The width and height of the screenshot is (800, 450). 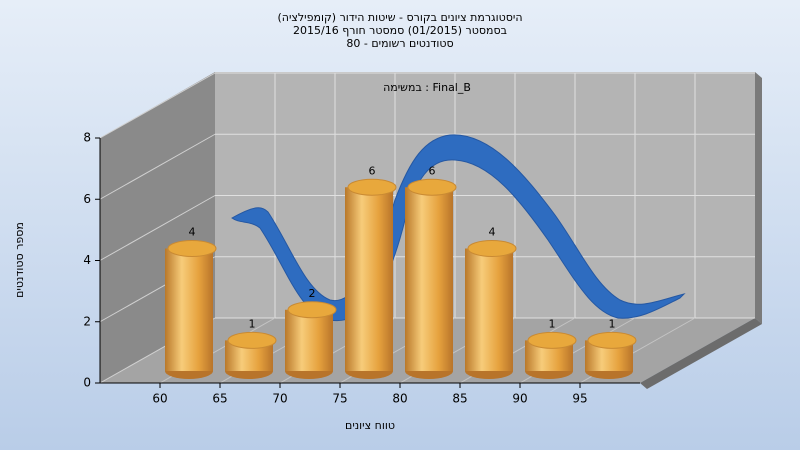 I want to click on data-label: 2, so click(x=312, y=293).